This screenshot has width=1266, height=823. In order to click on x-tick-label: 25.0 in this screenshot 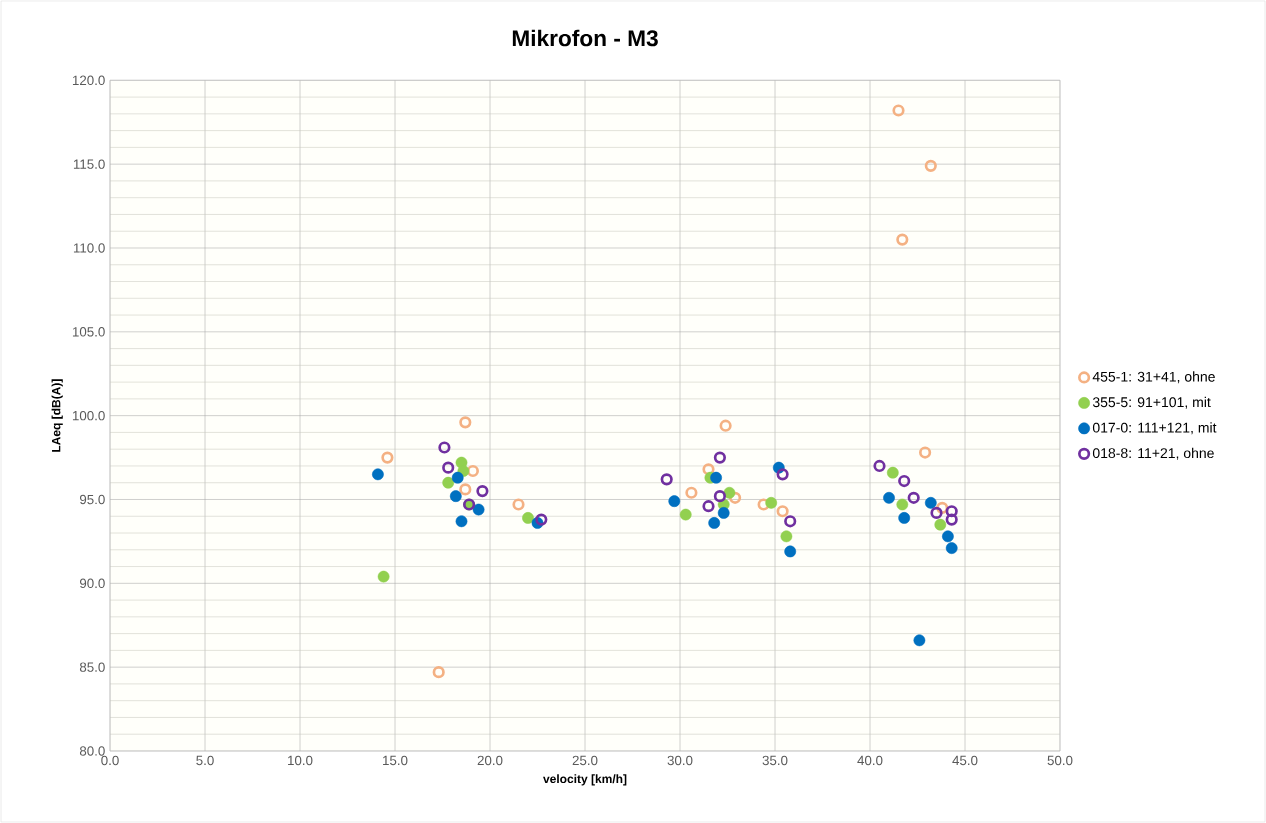, I will do `click(585, 760)`.